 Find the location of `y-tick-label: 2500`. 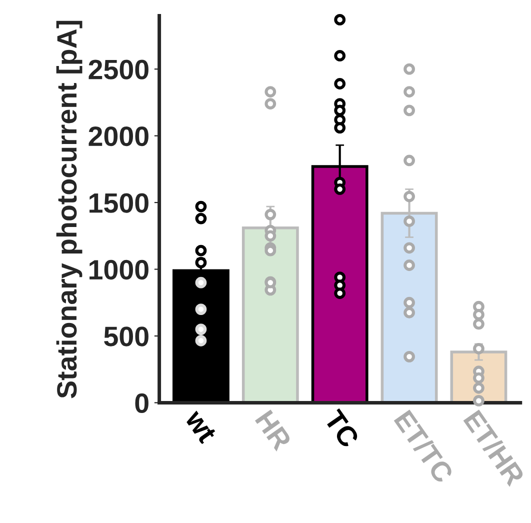

y-tick-label: 2500 is located at coordinates (118, 70).